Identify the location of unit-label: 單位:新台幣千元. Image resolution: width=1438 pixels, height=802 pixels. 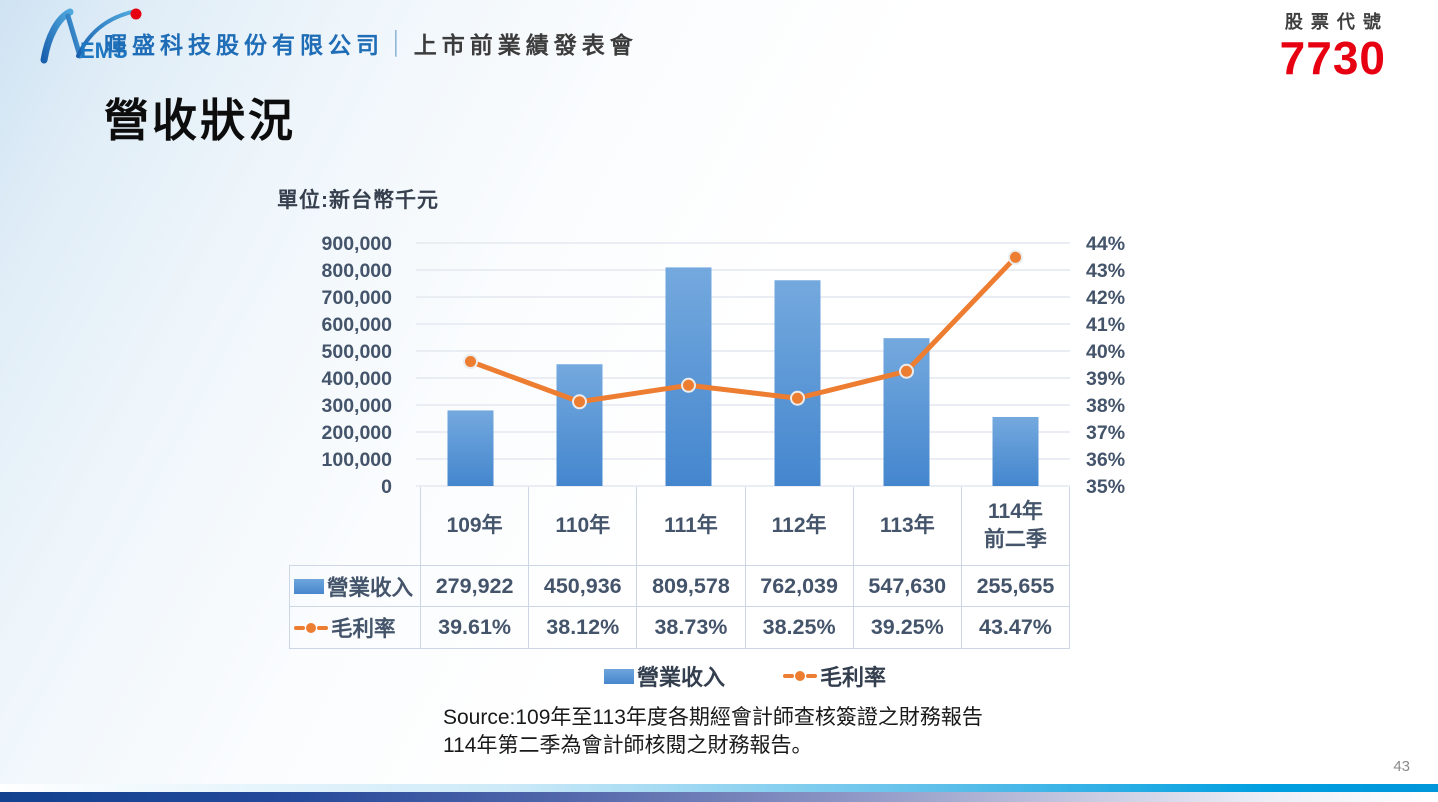
(358, 200).